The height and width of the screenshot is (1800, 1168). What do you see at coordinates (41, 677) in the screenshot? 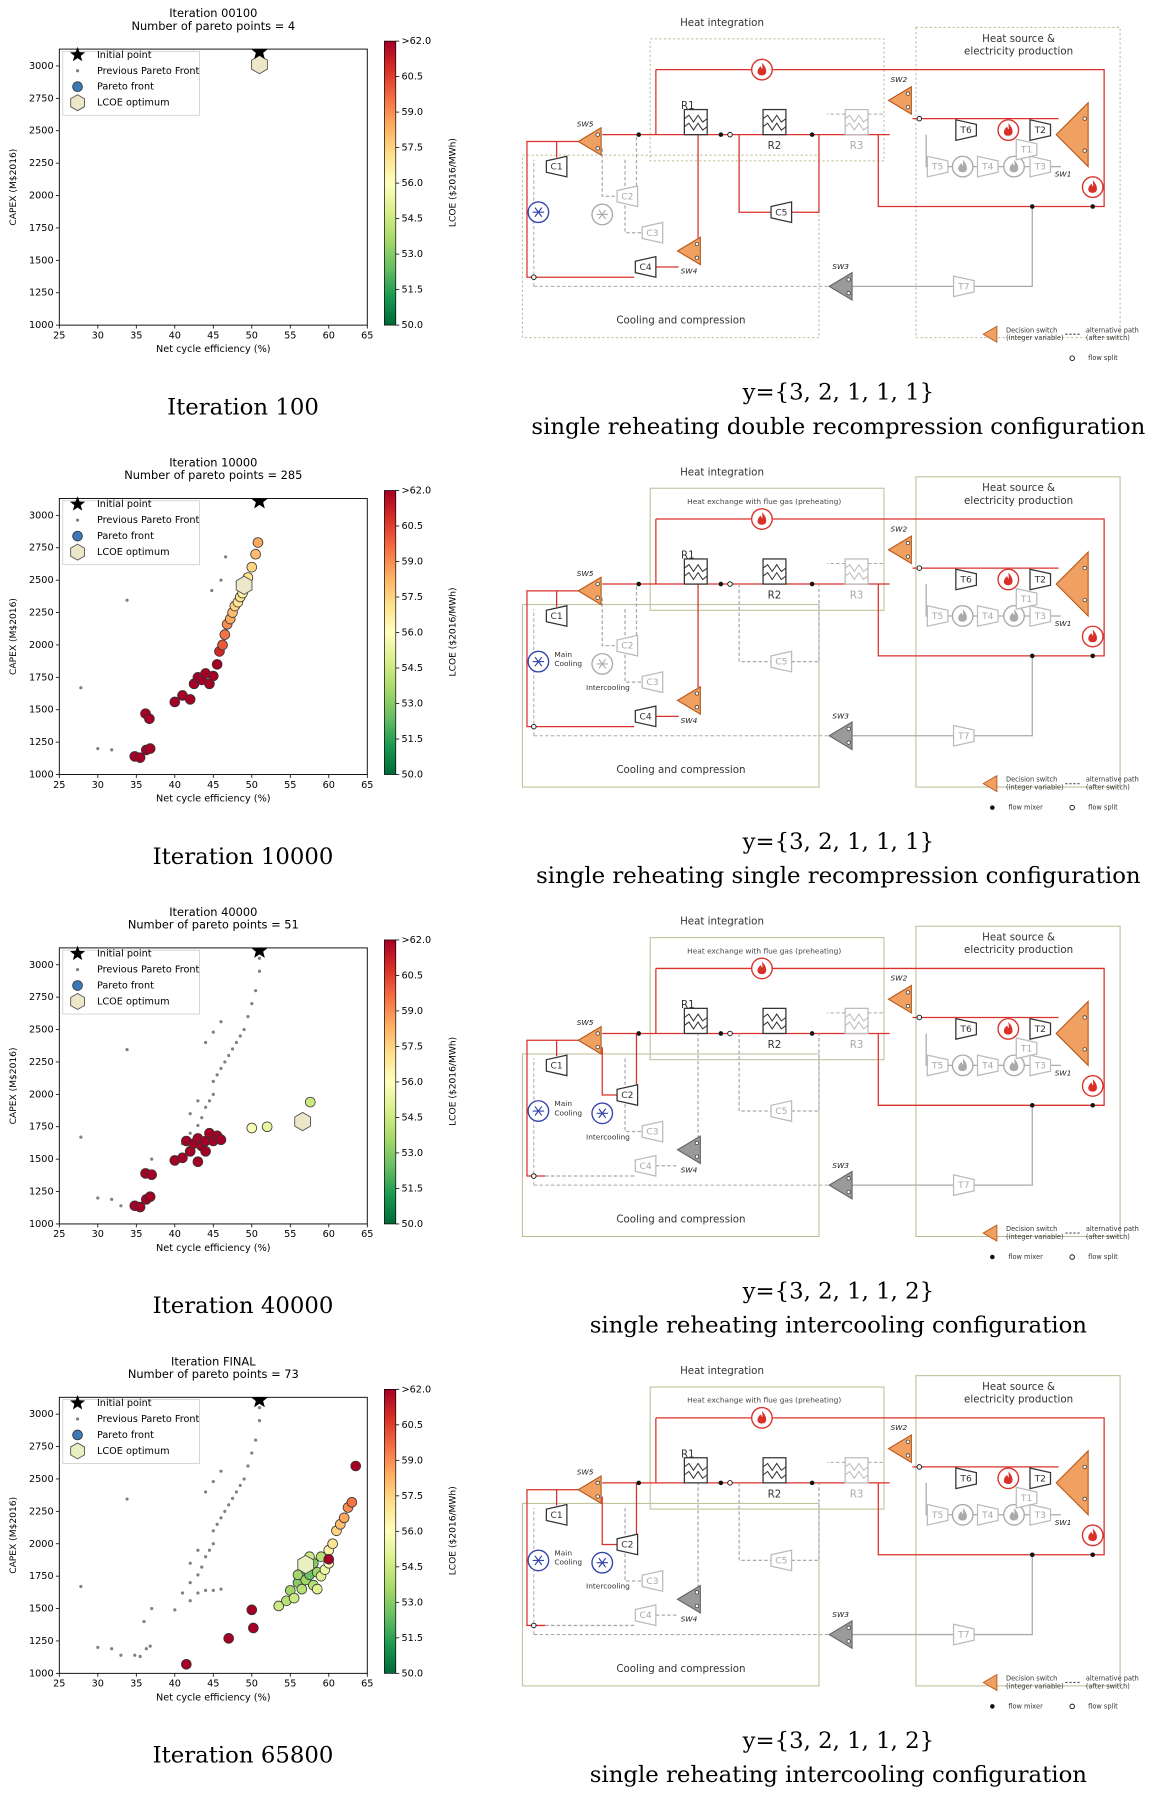
I see `y-tick-label: 1750` at bounding box center [41, 677].